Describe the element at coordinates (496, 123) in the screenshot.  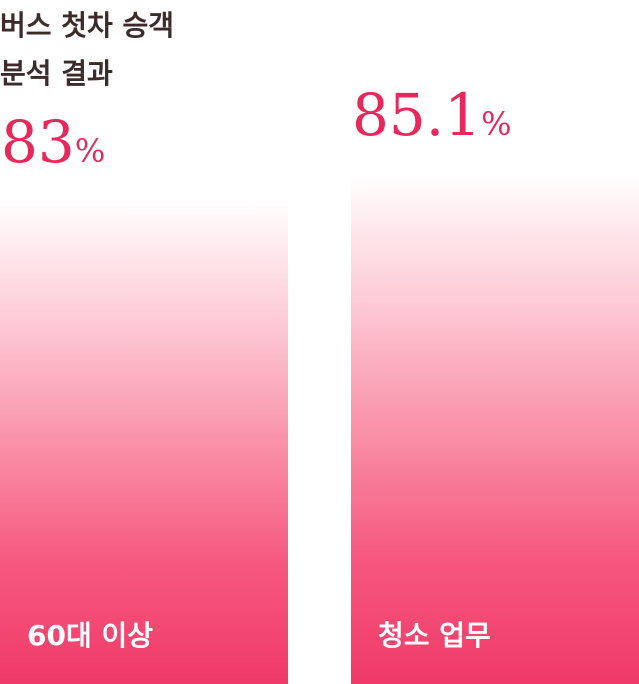
I see `percent-sign-cleaning-work: %` at that location.